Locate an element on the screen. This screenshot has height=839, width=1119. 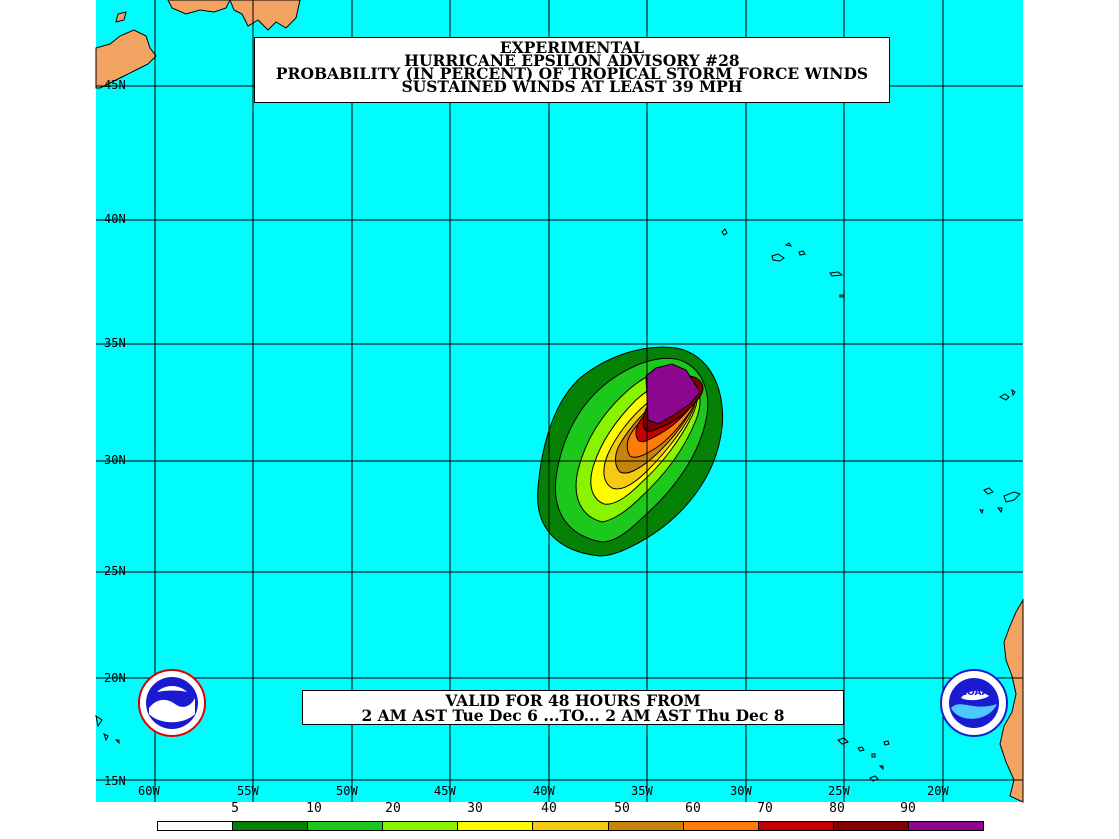
lat-label-35n: 35N is located at coordinates (115, 343).